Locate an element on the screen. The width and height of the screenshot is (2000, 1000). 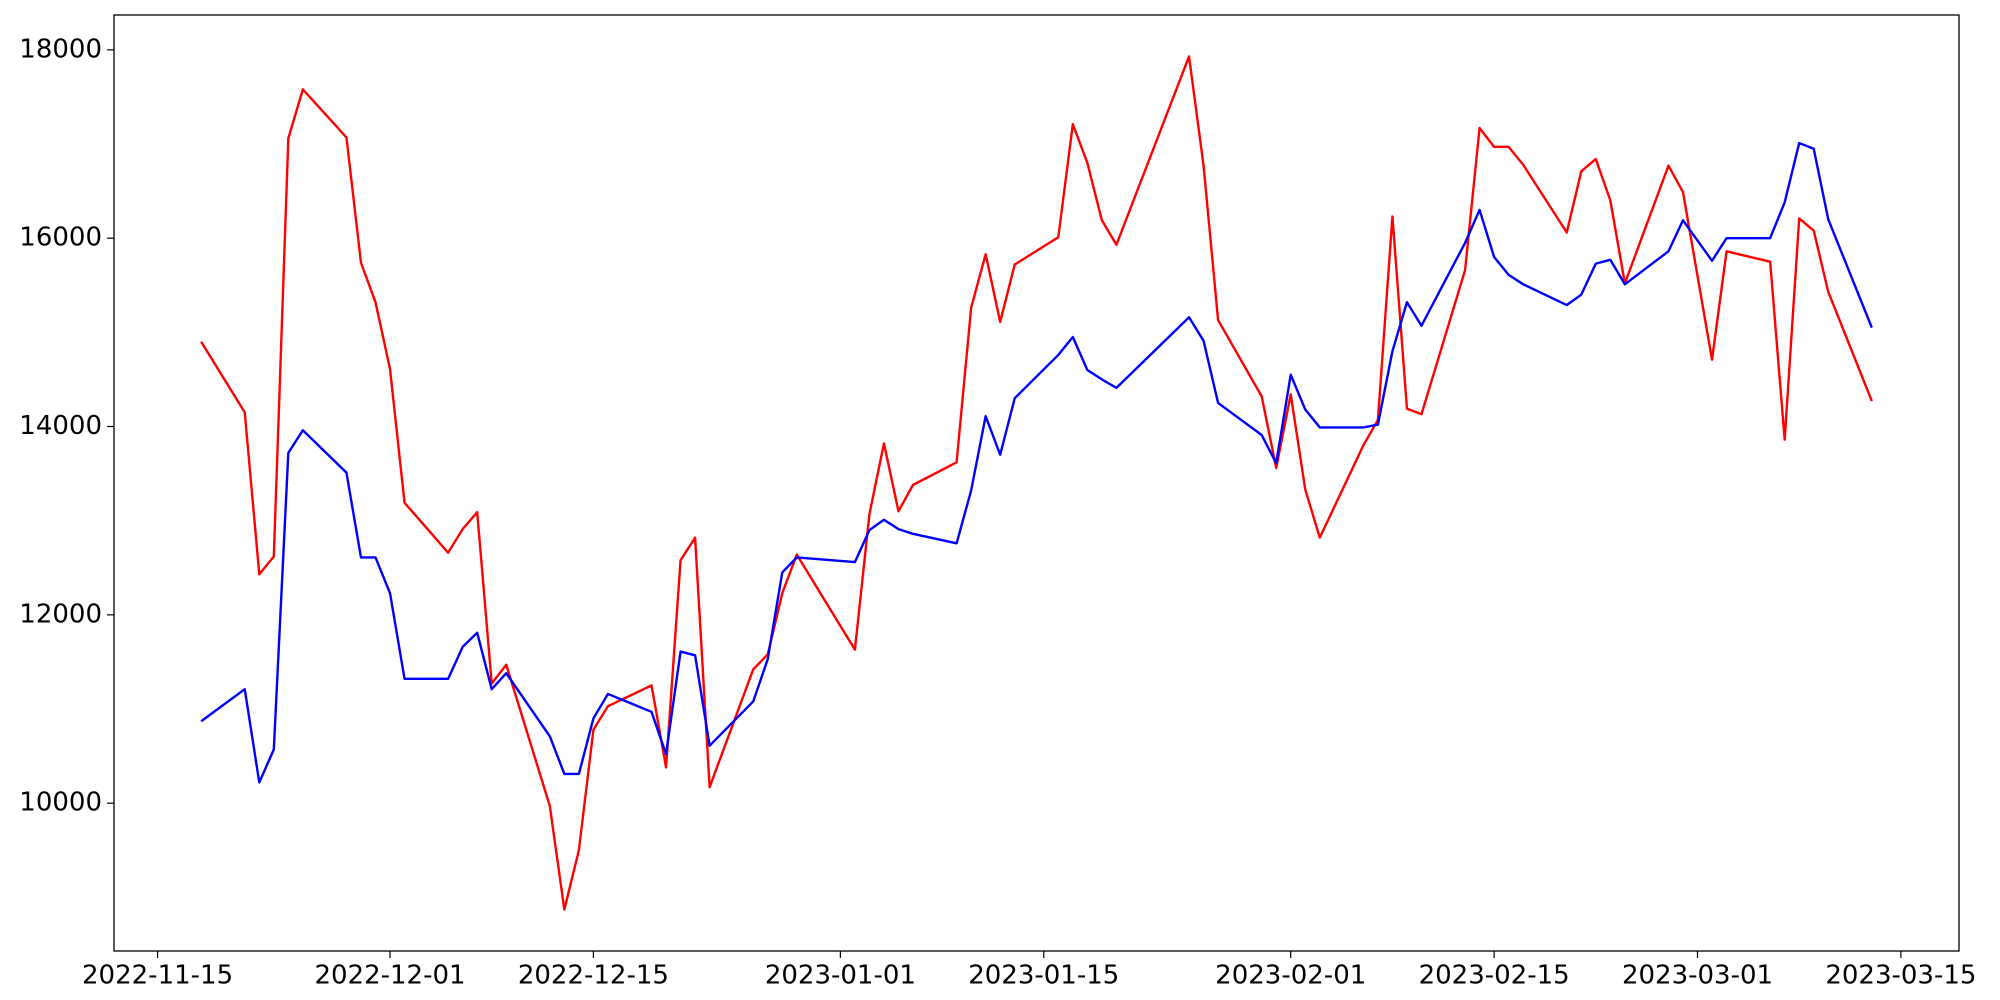
y-tick-label: 16000 is located at coordinates (60, 238).